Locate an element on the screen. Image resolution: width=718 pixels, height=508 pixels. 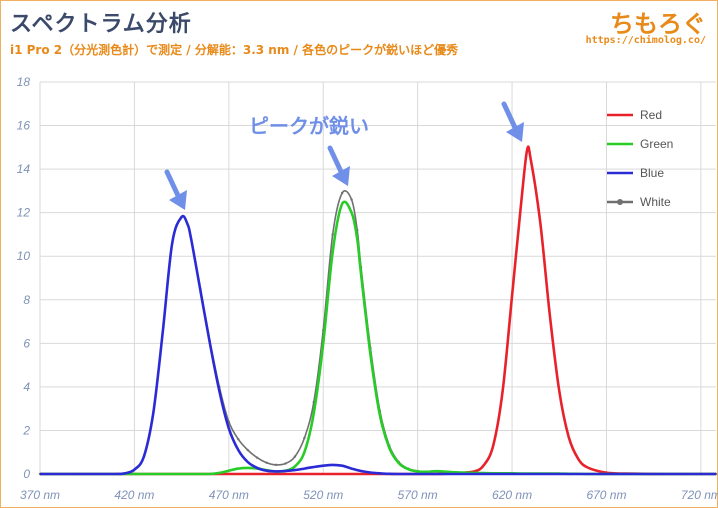
y-tick-label: 10 is located at coordinates (24, 256).